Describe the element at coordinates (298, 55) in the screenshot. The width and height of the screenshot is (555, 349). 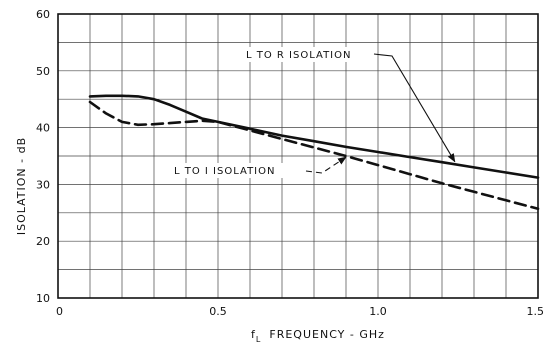
I see `annotation-l-to-r-isolation: L TO R ISOLATION` at that location.